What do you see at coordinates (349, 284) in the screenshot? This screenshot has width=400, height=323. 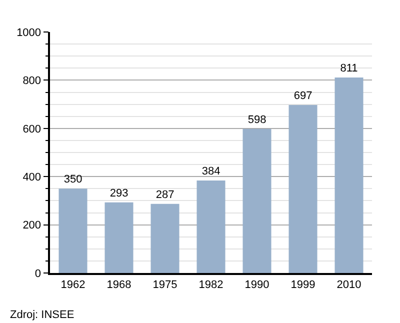 I see `x-tick-label: 2010` at bounding box center [349, 284].